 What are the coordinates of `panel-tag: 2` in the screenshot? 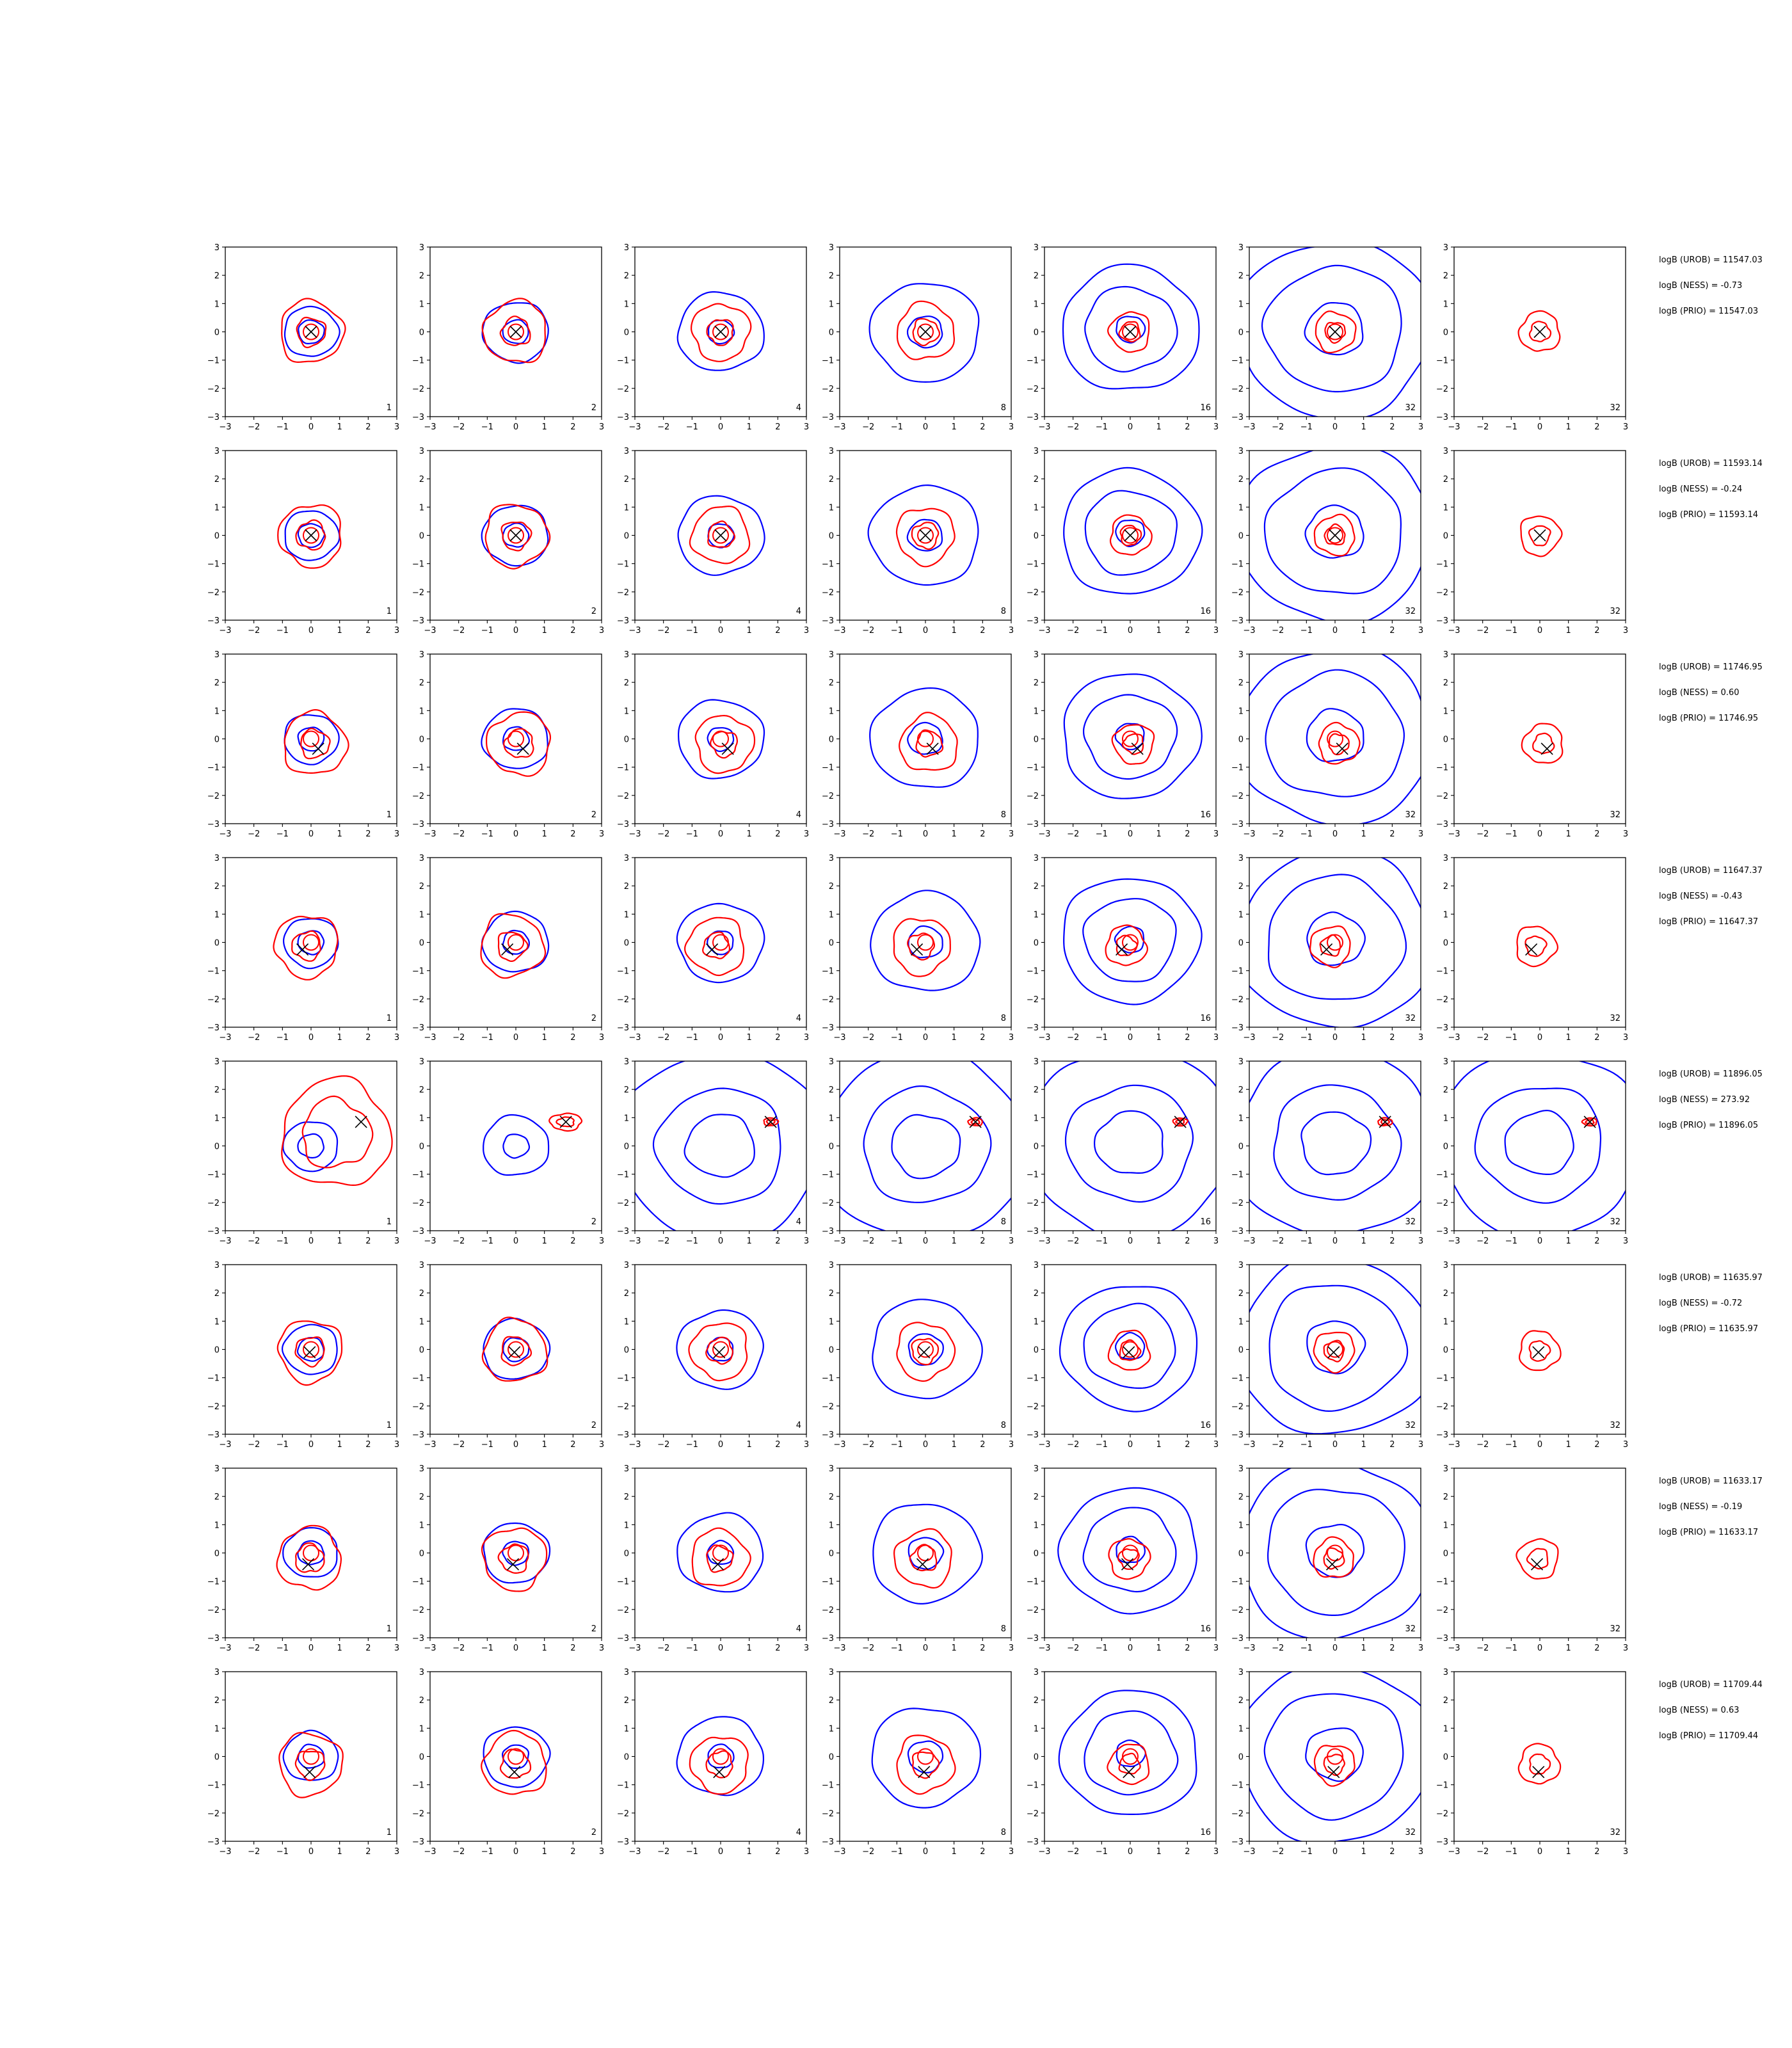 It's located at (593, 1425).